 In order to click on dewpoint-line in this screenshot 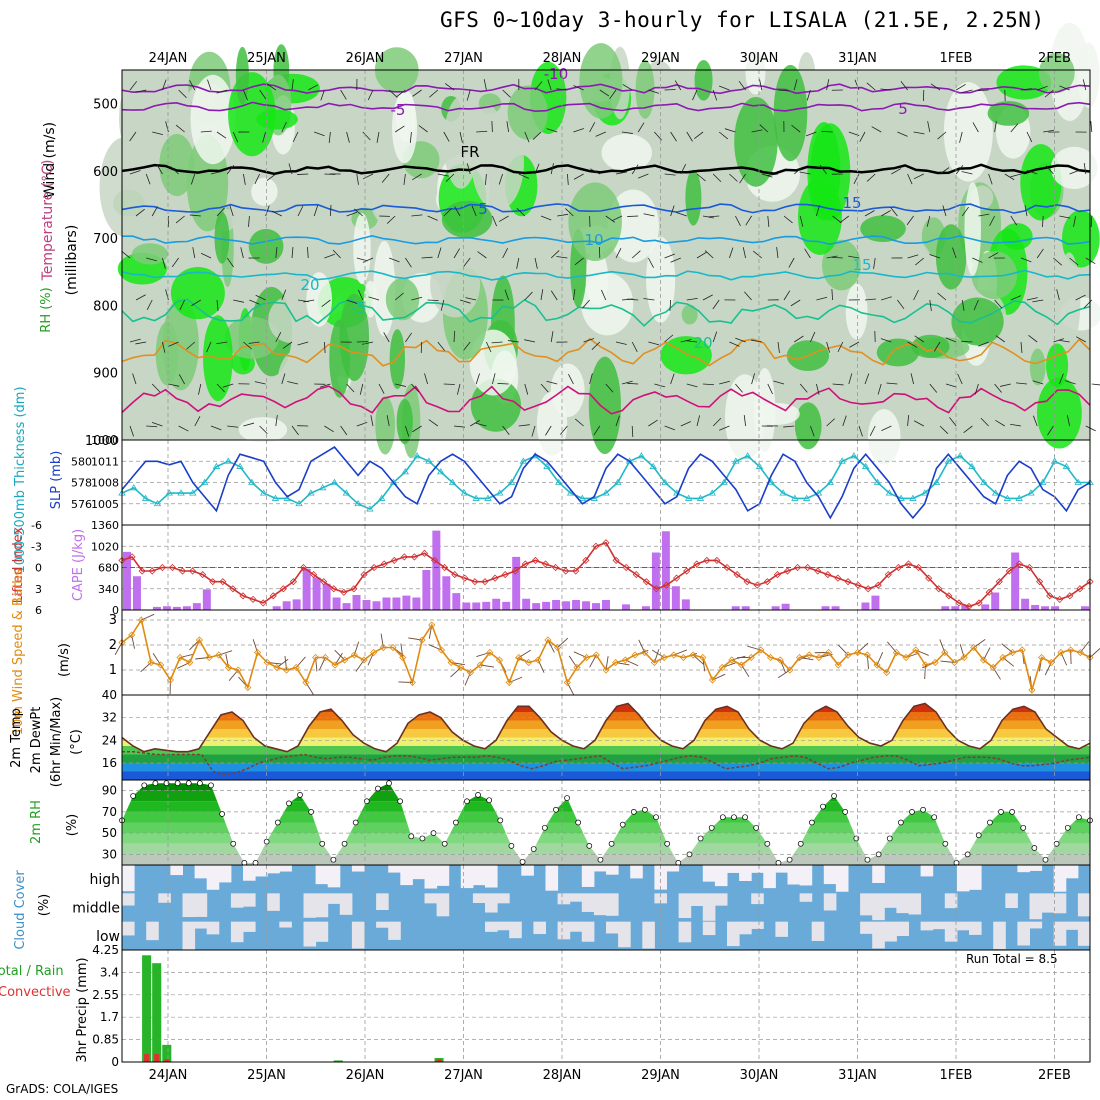, I will do `click(606, 763)`.